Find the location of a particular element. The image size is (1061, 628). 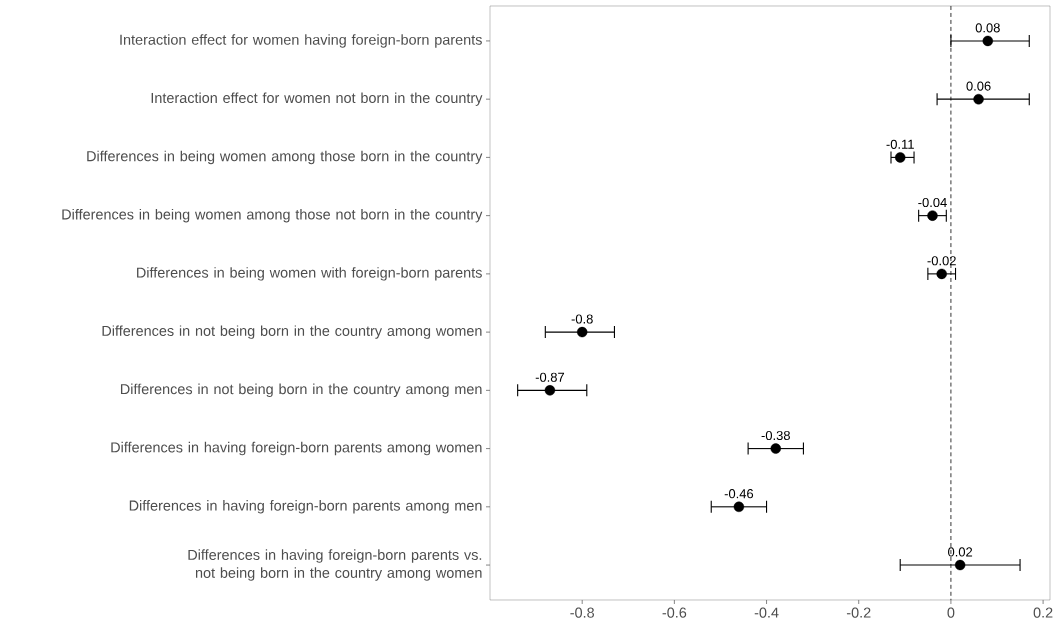

y-tick-label: Differences in being women among those not born in the country is located at coordinates (272, 215).